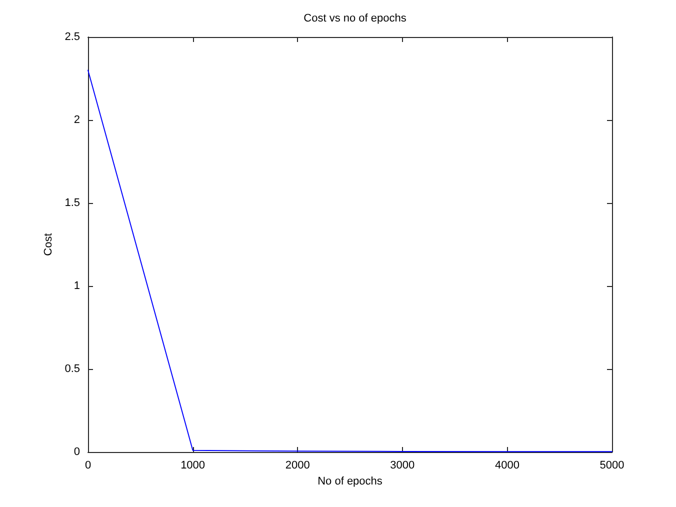 This screenshot has height=507, width=676. I want to click on y-tick-label: 0.5, so click(72, 369).